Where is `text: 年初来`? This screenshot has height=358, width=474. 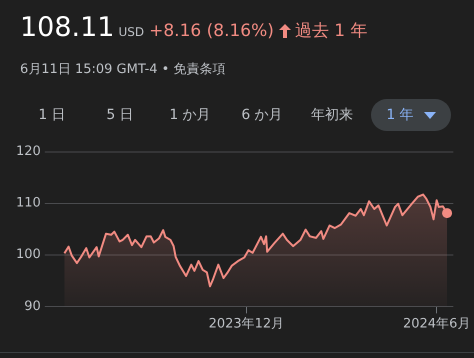
text: 年初来 is located at coordinates (332, 115).